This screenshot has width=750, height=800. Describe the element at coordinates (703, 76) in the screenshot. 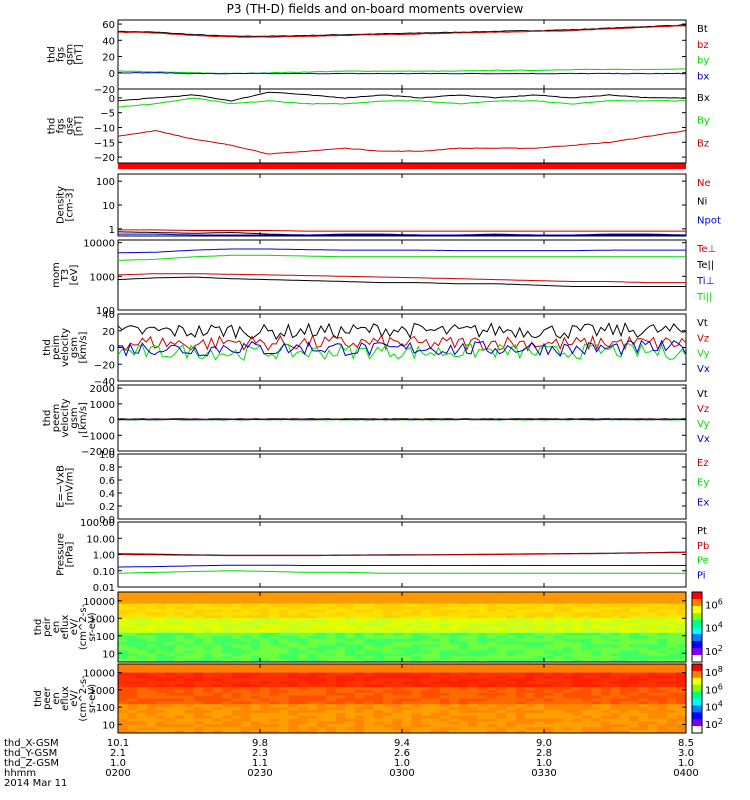

I see `legend-entry: bx` at that location.